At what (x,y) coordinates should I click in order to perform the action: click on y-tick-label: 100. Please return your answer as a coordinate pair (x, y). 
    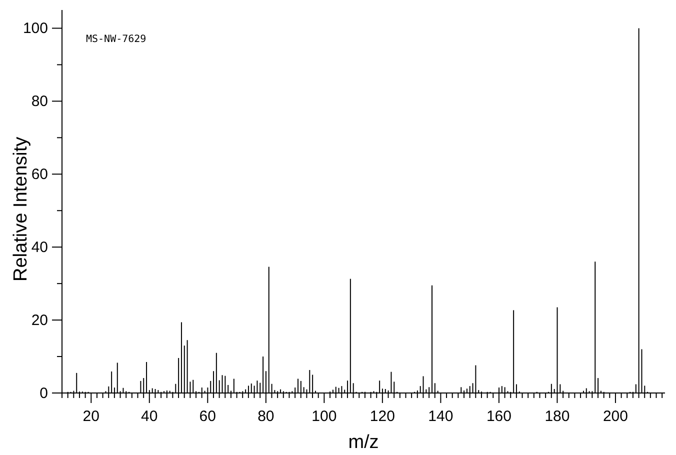
    Looking at the image, I should click on (35, 29).